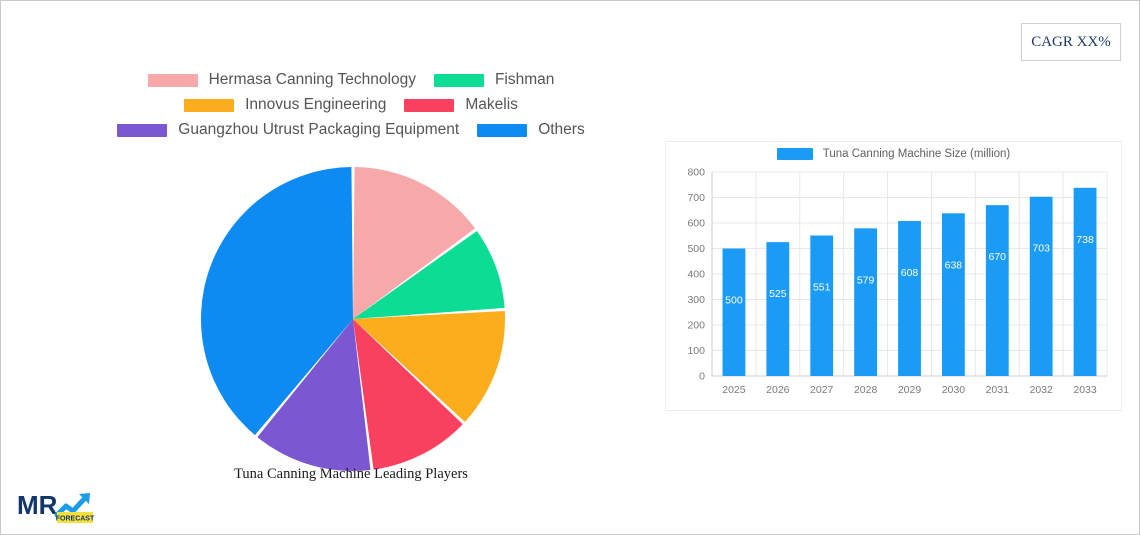 The image size is (1140, 535). I want to click on logo-badge-text: FORECAST, so click(75, 519).